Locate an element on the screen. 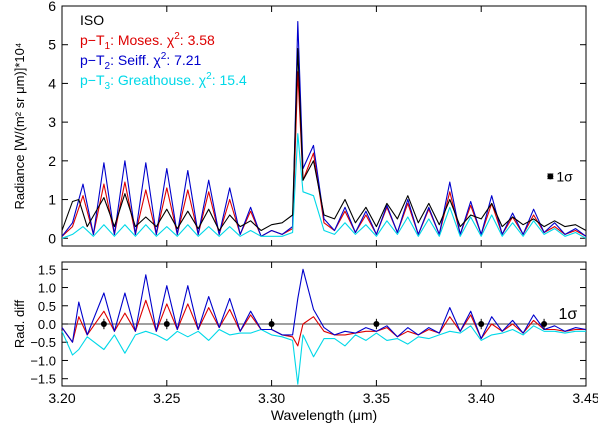 The width and height of the screenshot is (598, 427). y-tick-label: −1.5 is located at coordinates (43, 379).